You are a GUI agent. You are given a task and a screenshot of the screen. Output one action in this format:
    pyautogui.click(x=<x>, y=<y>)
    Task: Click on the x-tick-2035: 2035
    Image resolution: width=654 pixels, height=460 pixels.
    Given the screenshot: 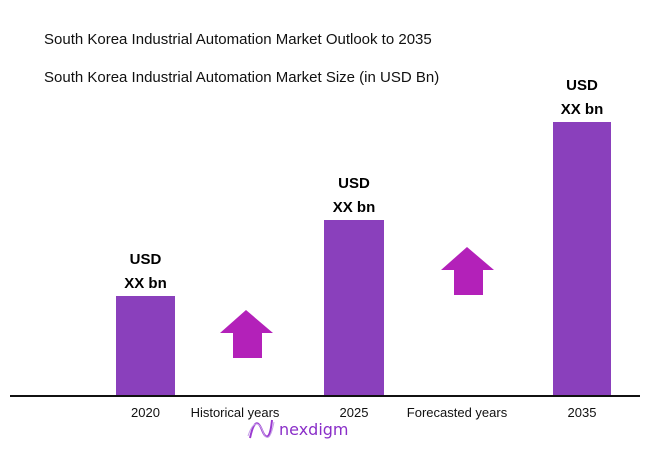 What is the action you would take?
    pyautogui.click(x=582, y=412)
    